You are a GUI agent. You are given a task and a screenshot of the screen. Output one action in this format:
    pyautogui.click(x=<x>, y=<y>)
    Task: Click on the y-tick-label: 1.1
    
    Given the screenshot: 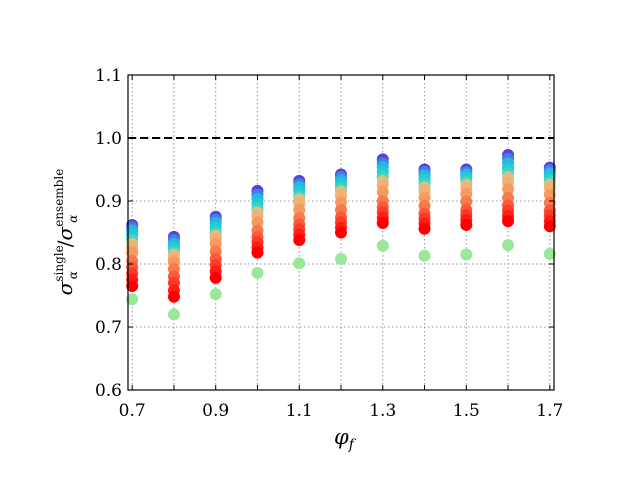 What is the action you would take?
    pyautogui.click(x=108, y=76)
    